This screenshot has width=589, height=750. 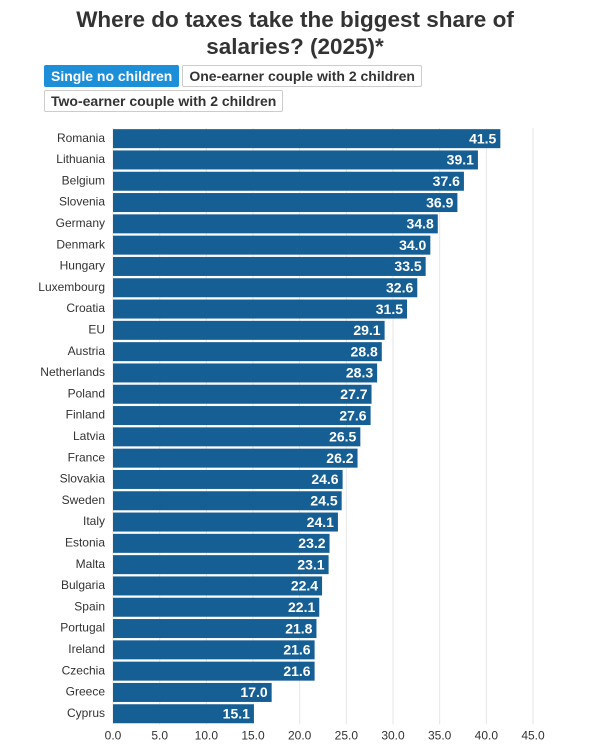 What do you see at coordinates (399, 287) in the screenshot?
I see `value-label: 32.6` at bounding box center [399, 287].